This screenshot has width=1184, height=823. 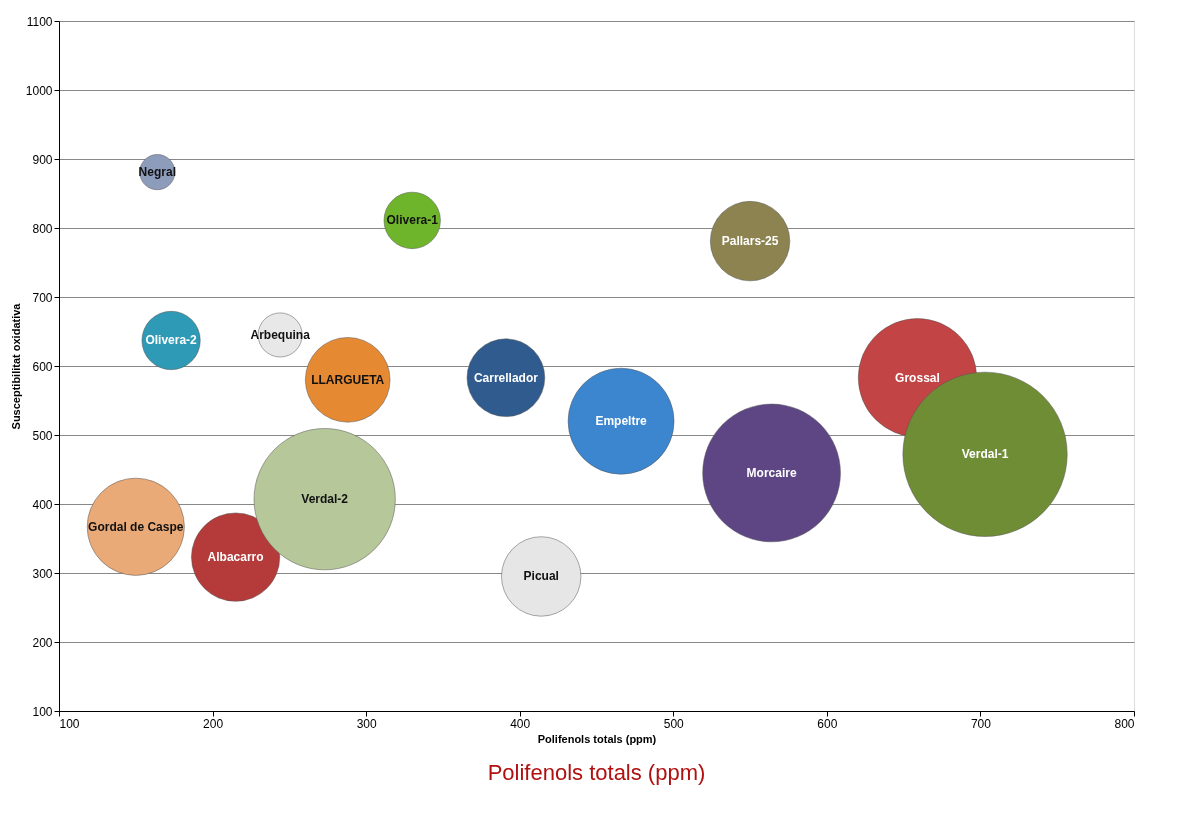 What do you see at coordinates (348, 379) in the screenshot?
I see `annotation: LLARGUETA` at bounding box center [348, 379].